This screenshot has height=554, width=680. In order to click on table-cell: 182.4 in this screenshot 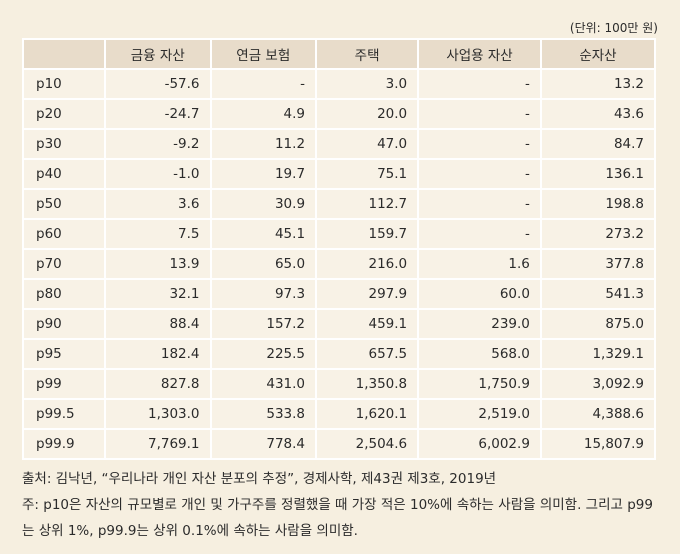, I will do `click(158, 354)`.